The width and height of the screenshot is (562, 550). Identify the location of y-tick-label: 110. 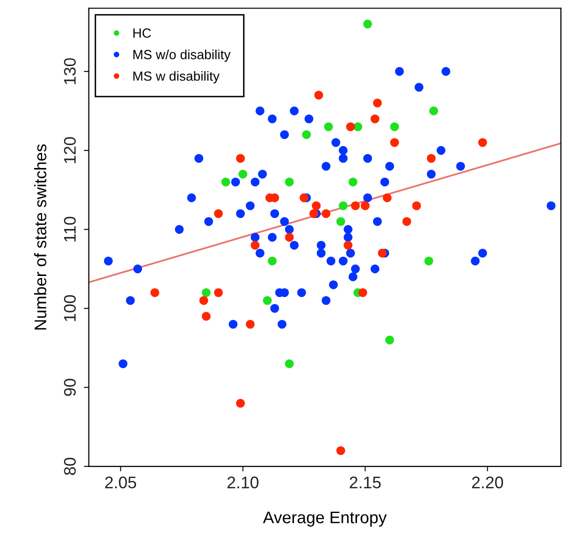
(70, 229).